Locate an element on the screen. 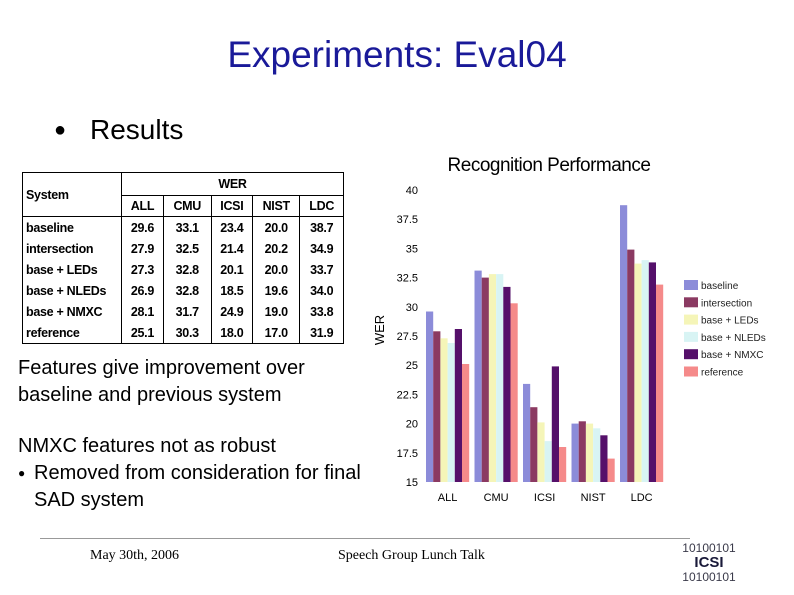 This screenshot has width=794, height=595. icsi-logo: 10100101 ICSI 10100101 is located at coordinates (709, 562).